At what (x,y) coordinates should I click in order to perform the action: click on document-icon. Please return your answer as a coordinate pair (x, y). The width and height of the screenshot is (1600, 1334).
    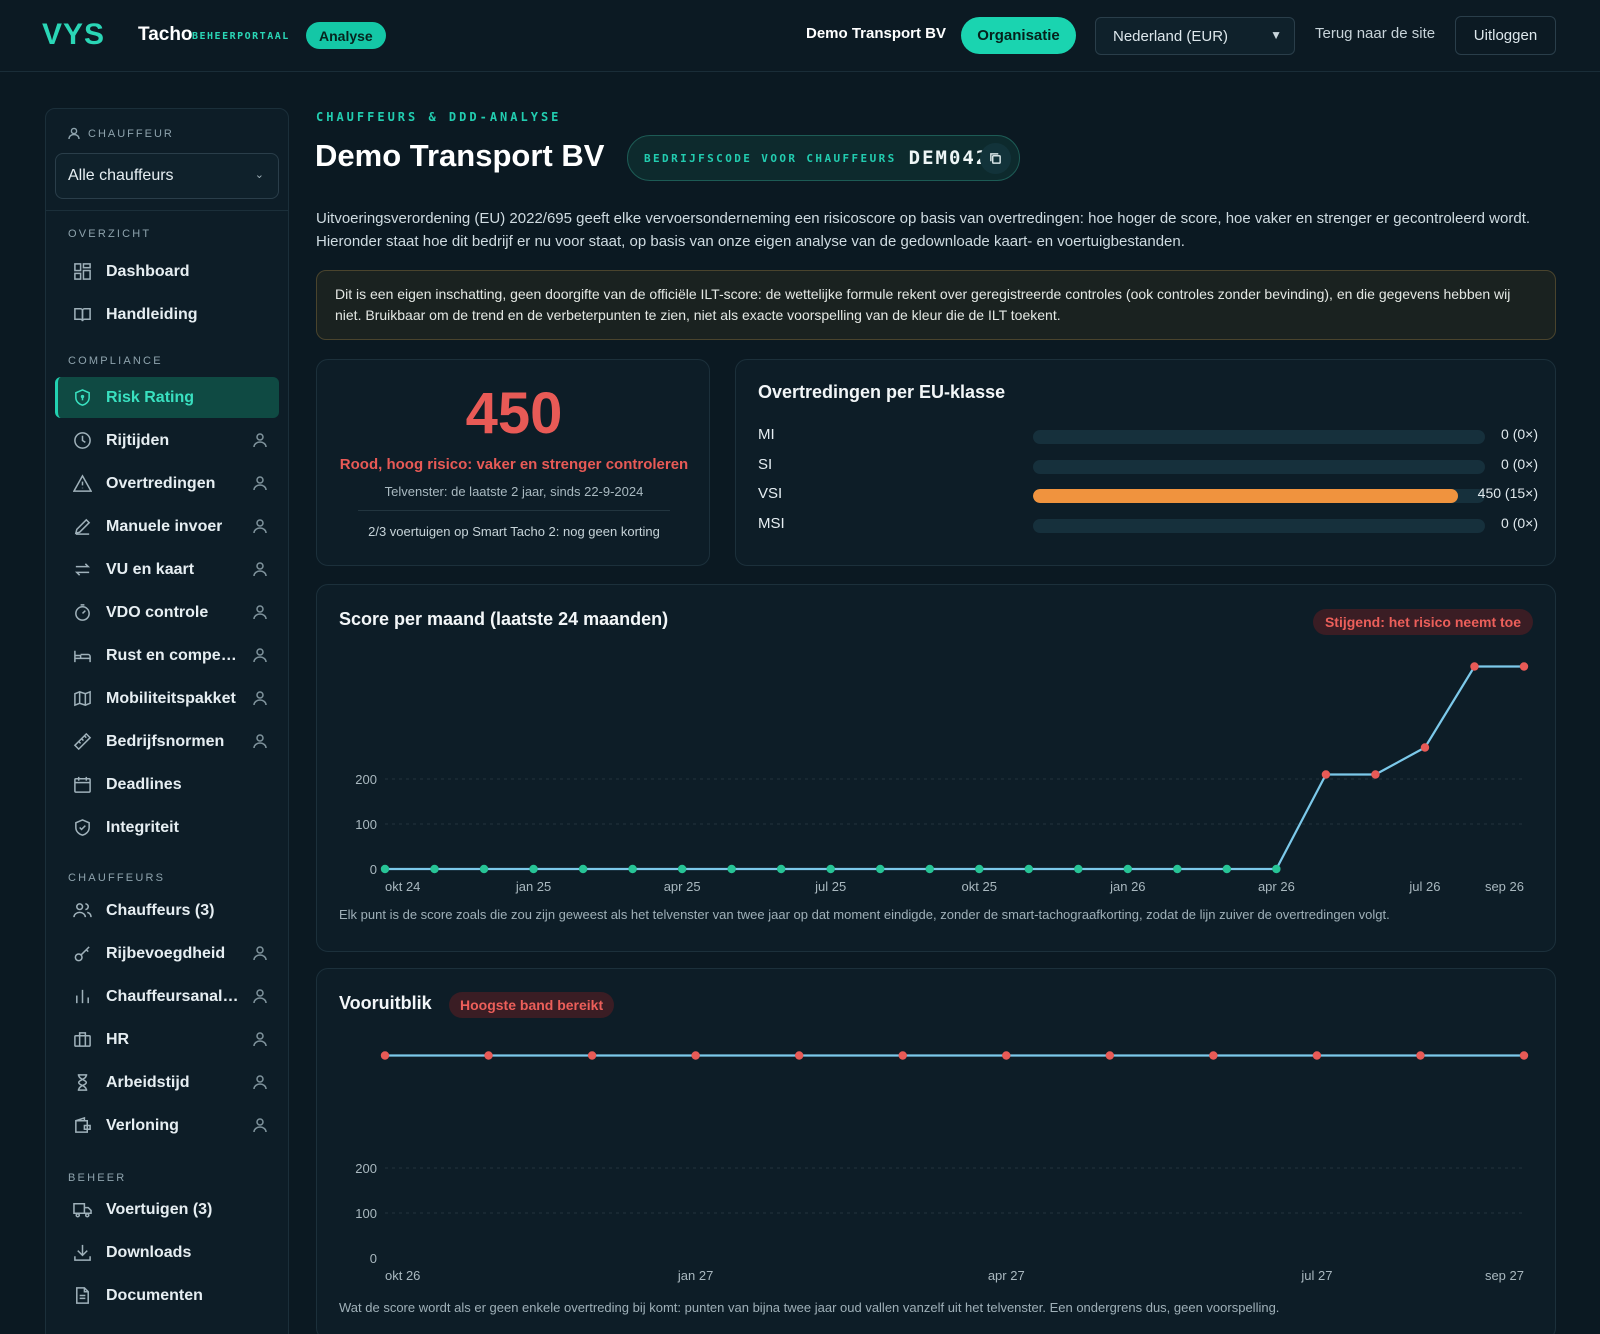
    Looking at the image, I should click on (82, 1296).